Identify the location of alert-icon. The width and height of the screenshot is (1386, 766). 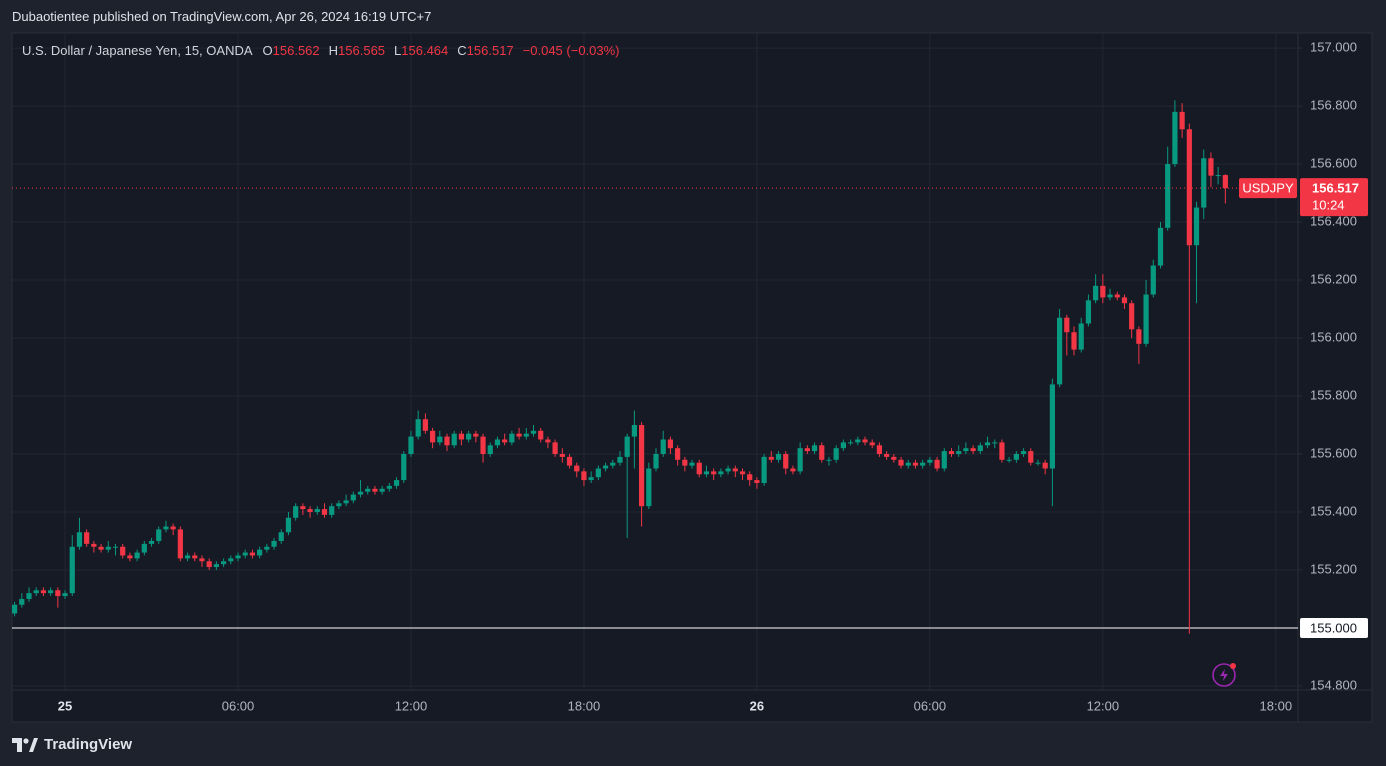
(1224, 675).